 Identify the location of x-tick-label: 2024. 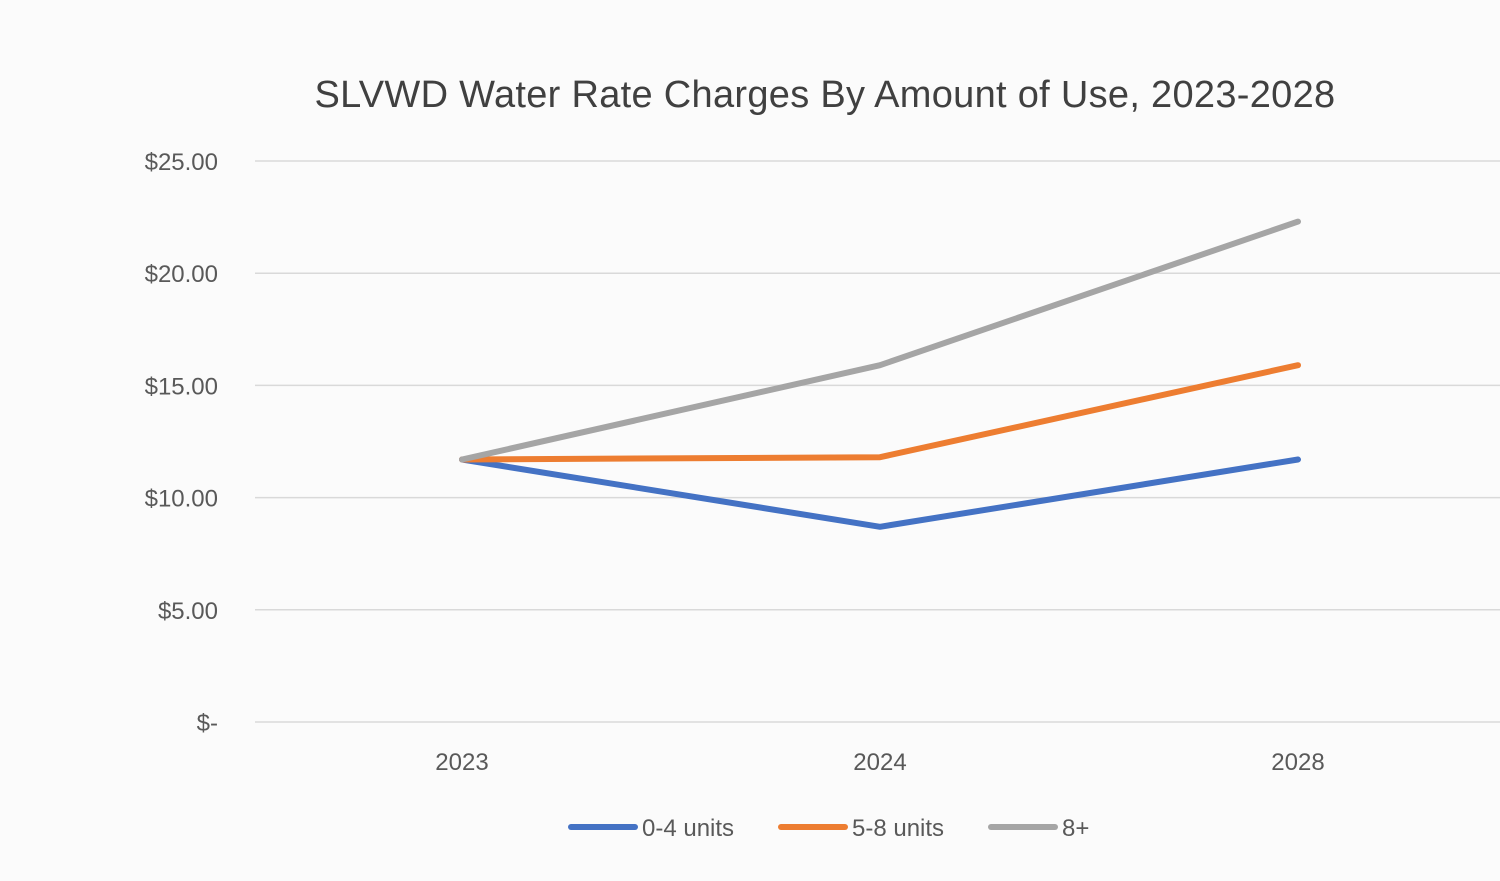
(879, 762).